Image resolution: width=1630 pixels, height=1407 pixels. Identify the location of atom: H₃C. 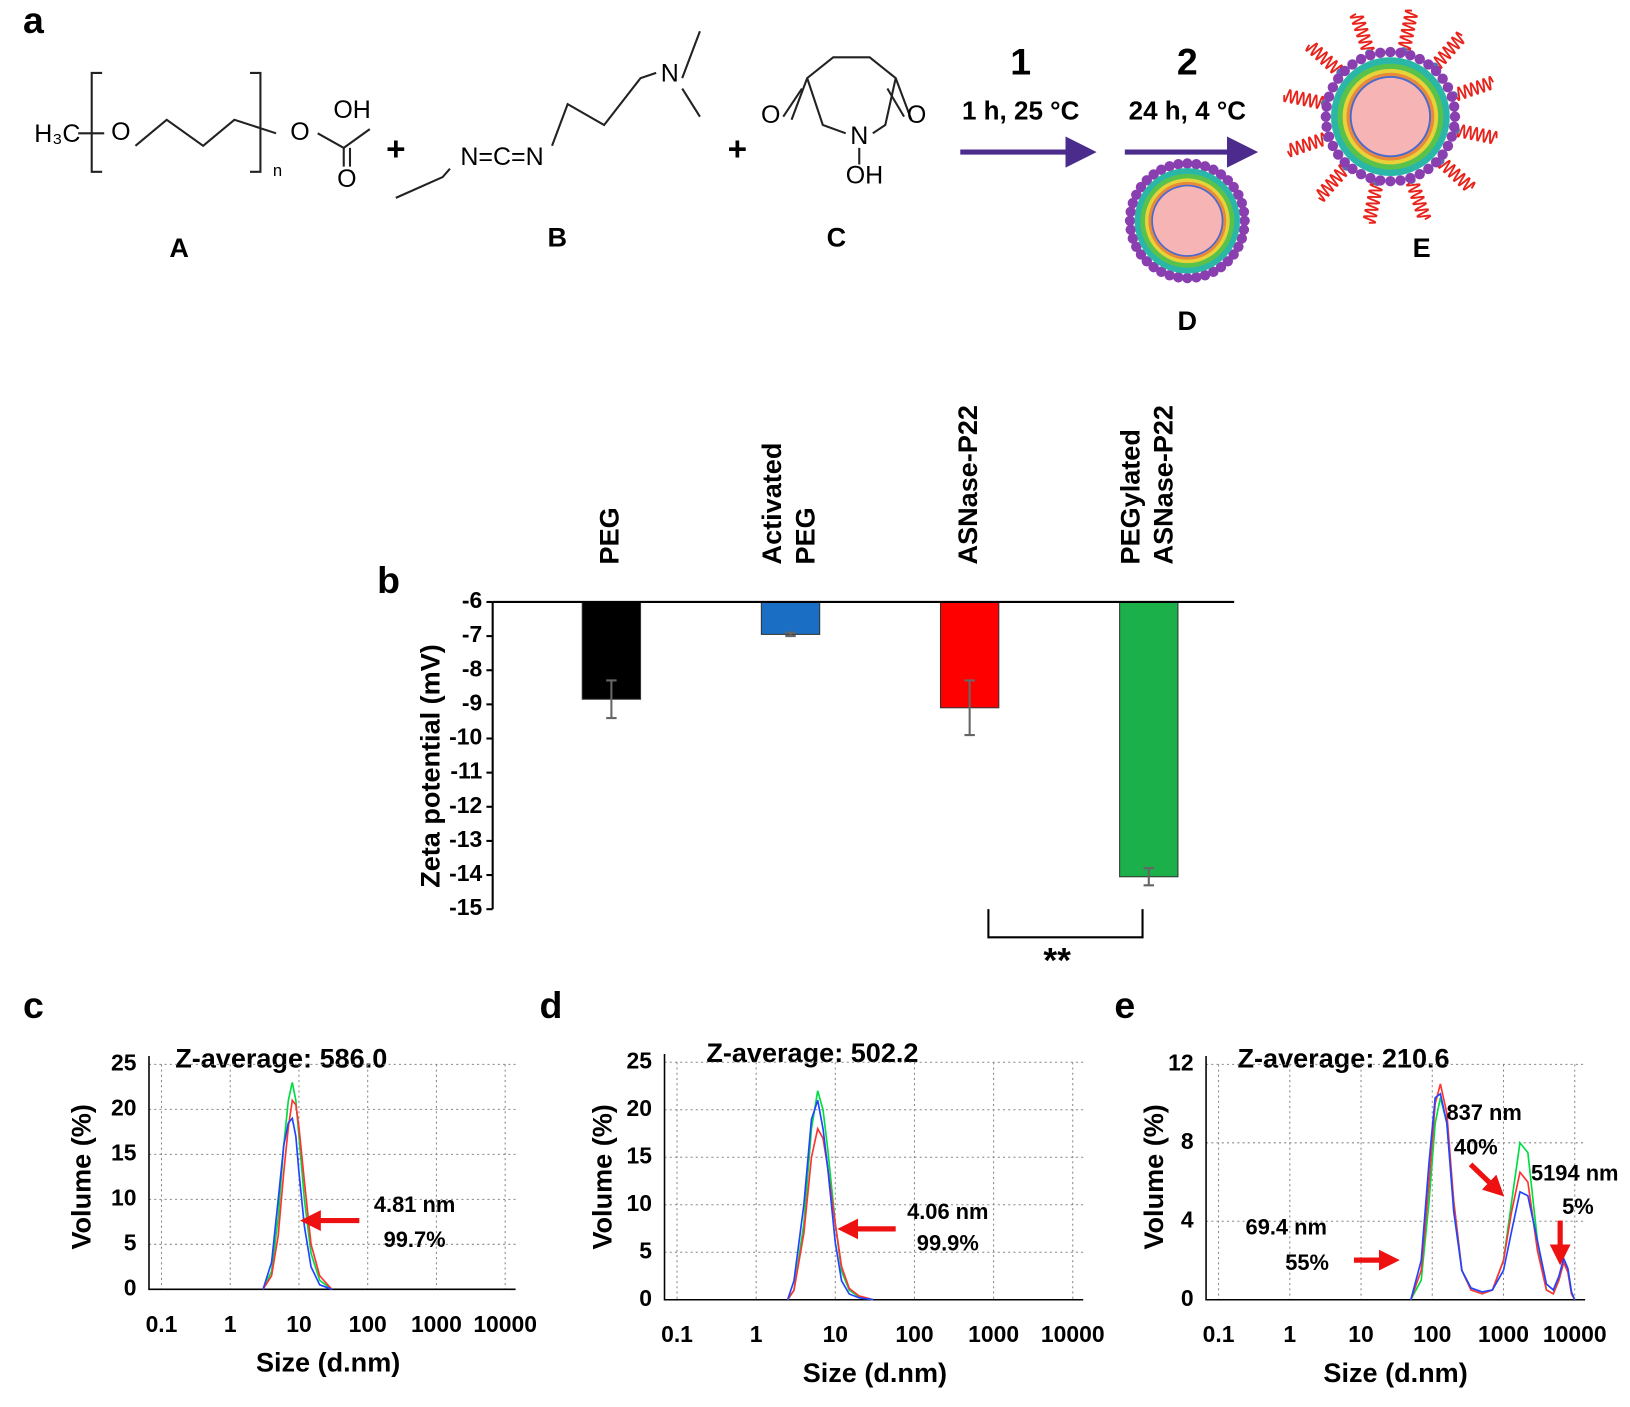
(57, 134).